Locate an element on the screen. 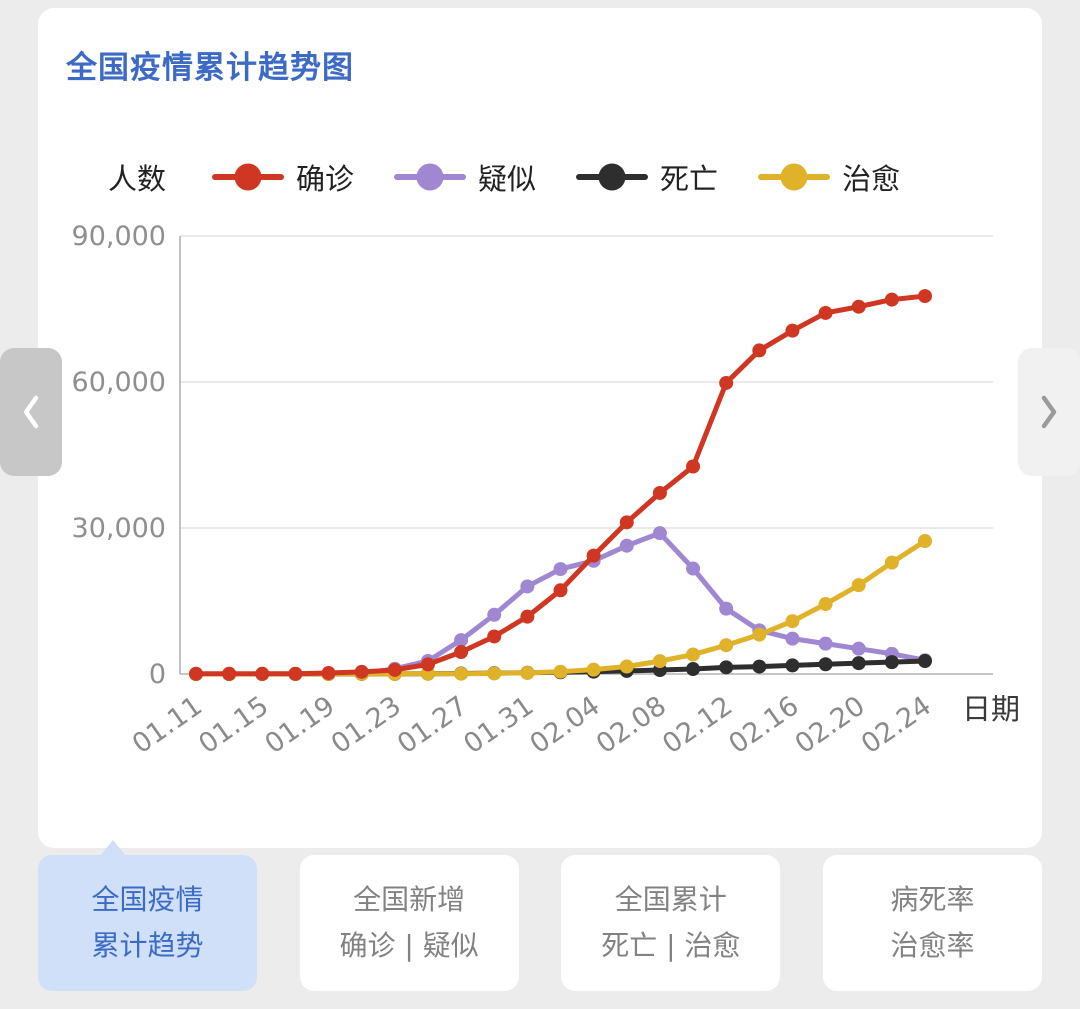 The width and height of the screenshot is (1080, 1009). tab-label-line1: 全国累计 is located at coordinates (670, 899).